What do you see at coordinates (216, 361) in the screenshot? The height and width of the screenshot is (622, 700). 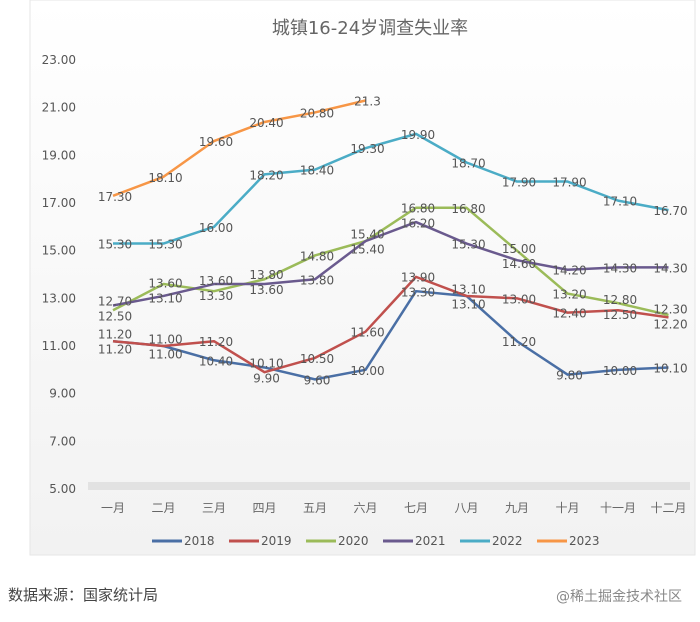 I see `data-label-2018: 10.40` at bounding box center [216, 361].